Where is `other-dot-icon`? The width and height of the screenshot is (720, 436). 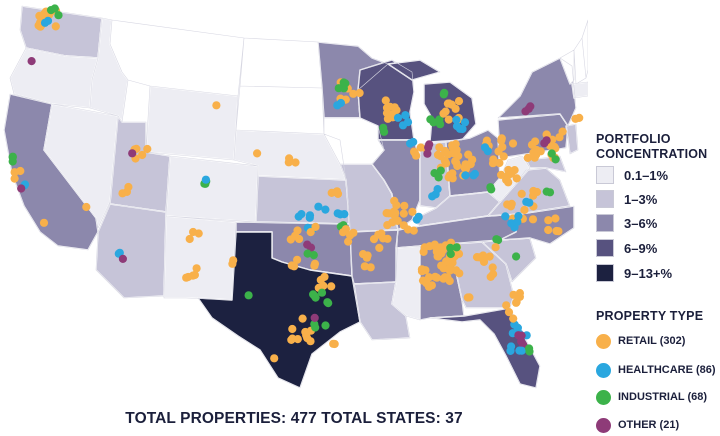
other-dot-icon is located at coordinates (603, 425).